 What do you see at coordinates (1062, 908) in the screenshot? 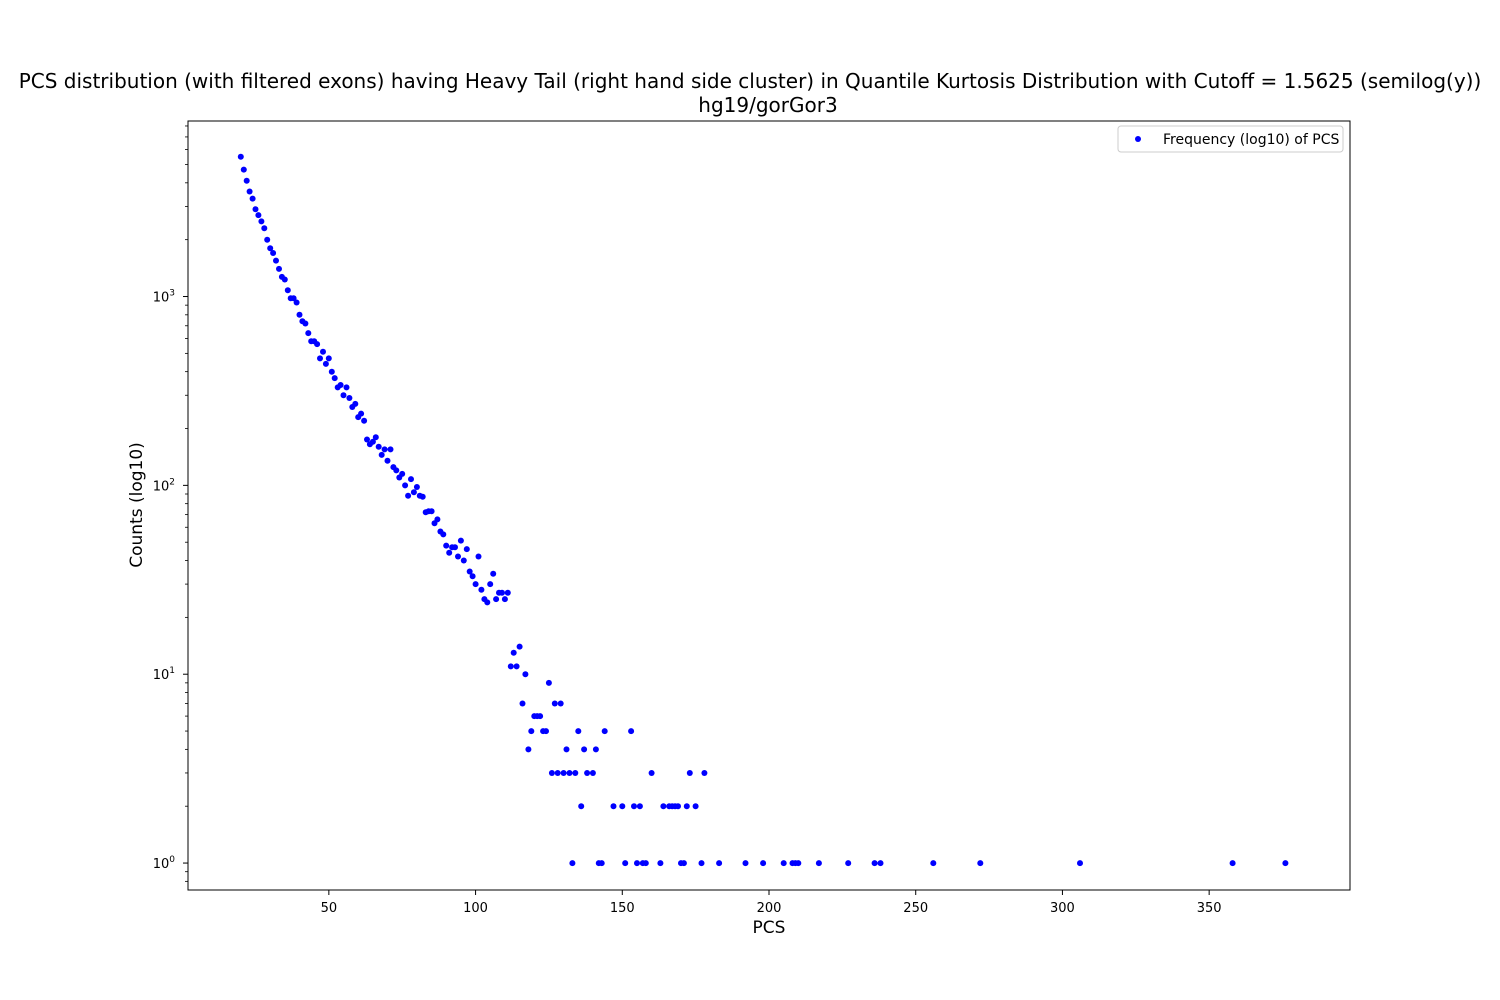
I see `x-tick-label: 300` at bounding box center [1062, 908].